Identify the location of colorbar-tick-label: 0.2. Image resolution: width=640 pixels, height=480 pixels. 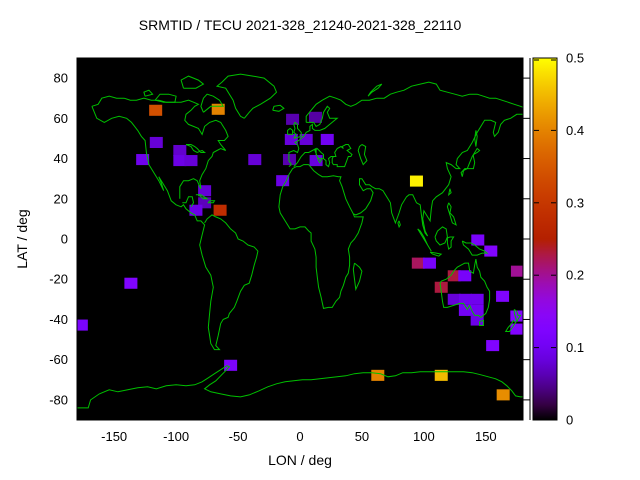
(575, 275).